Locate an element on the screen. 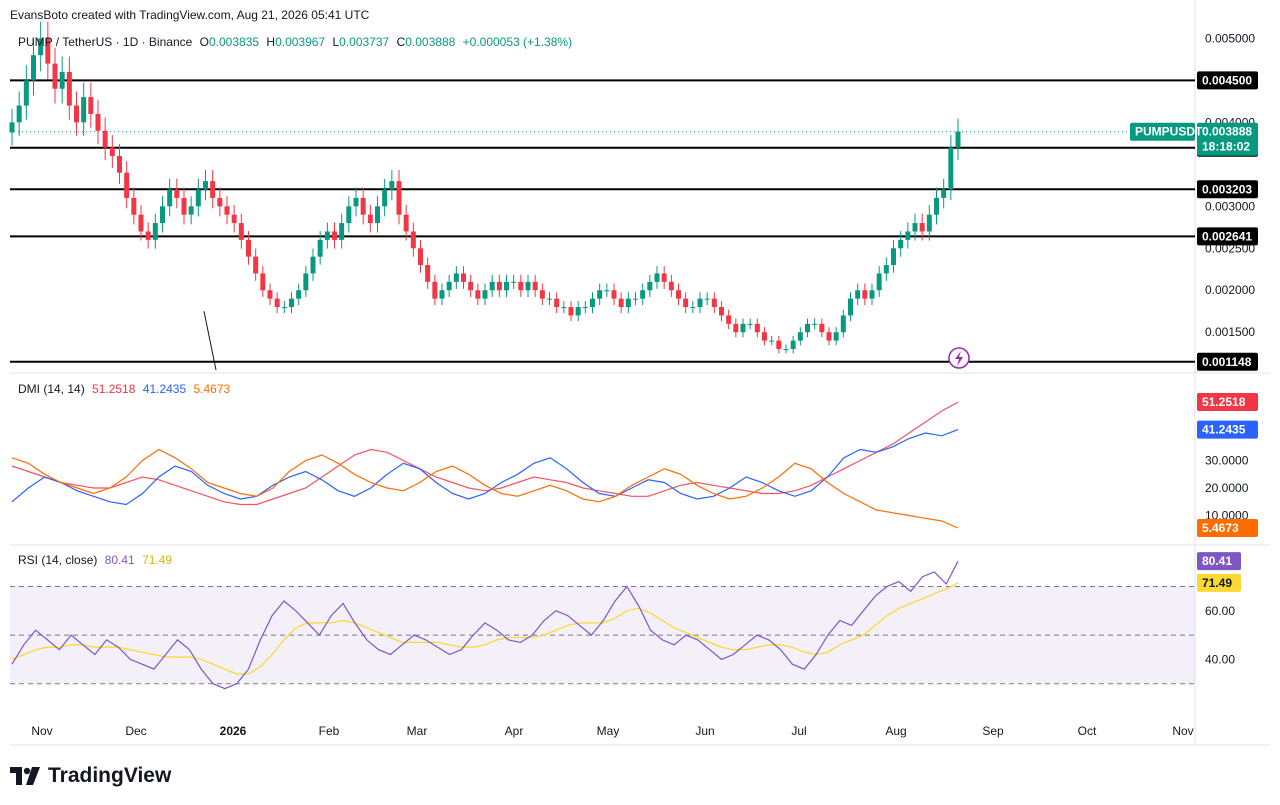 The width and height of the screenshot is (1280, 805). dmi-plus-value: 41.2435 is located at coordinates (164, 389).